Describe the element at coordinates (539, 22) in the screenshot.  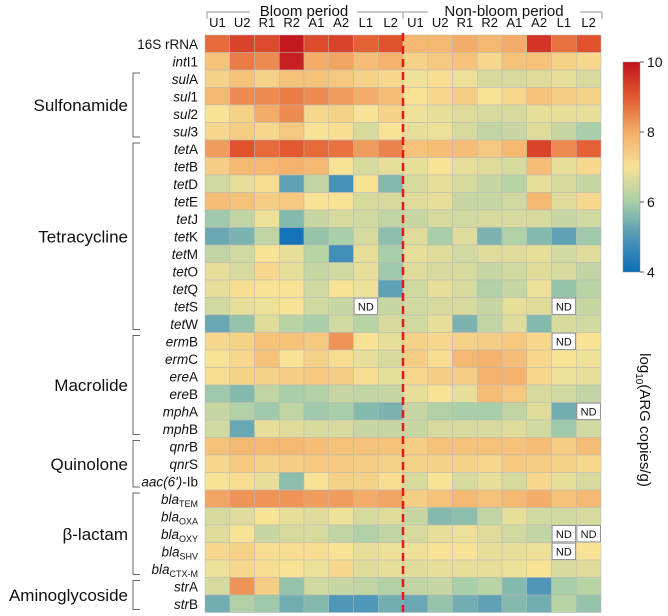
I see `column-label: A2` at that location.